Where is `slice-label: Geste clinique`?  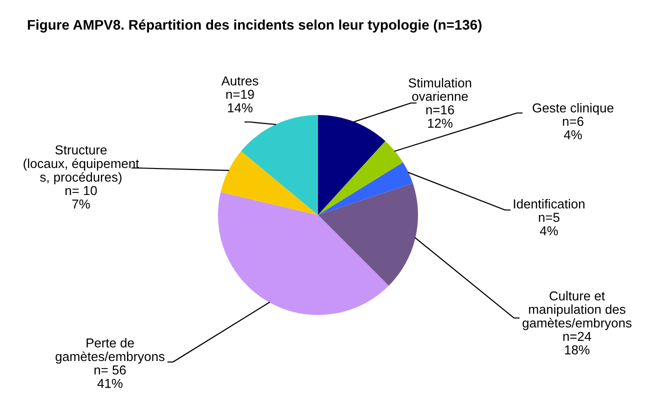 slice-label: Geste clinique is located at coordinates (573, 109).